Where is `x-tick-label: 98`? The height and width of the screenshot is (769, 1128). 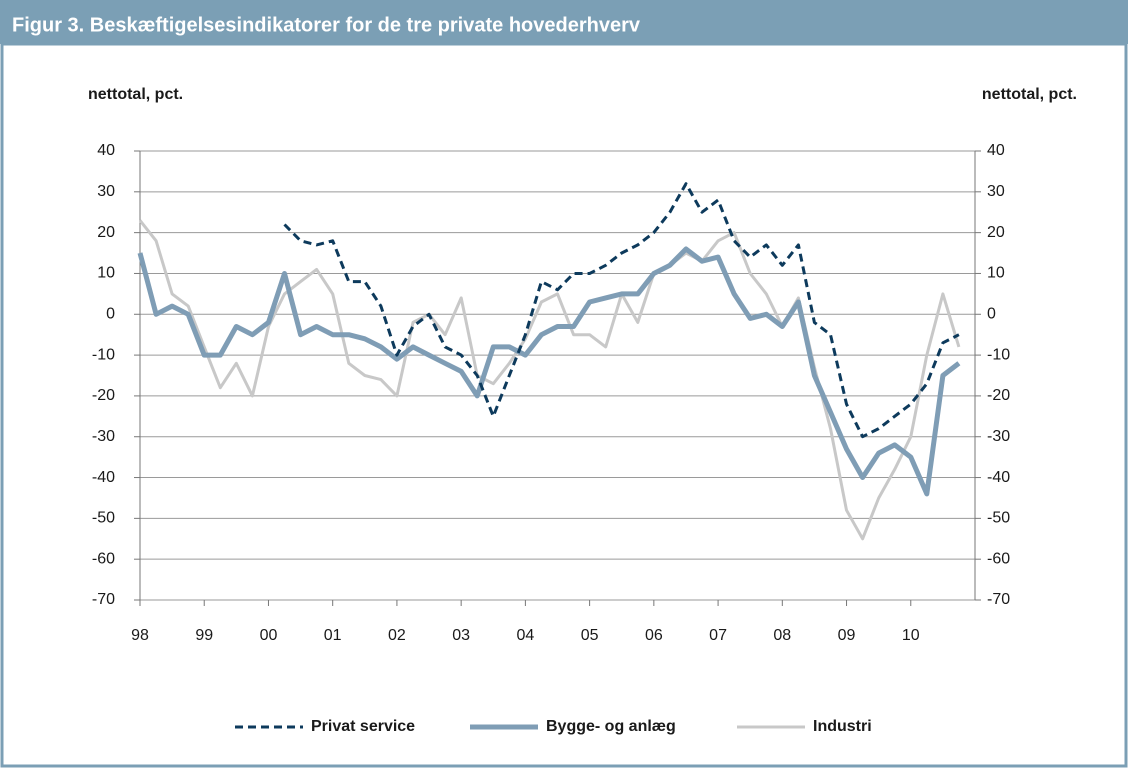
x-tick-label: 98 is located at coordinates (140, 635).